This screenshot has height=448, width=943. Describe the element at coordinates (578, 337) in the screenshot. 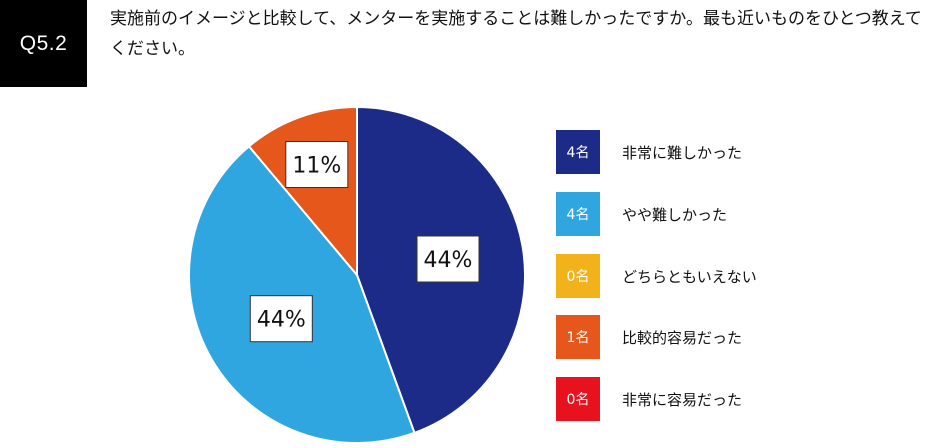

I see `legend-count-3: 1名` at that location.